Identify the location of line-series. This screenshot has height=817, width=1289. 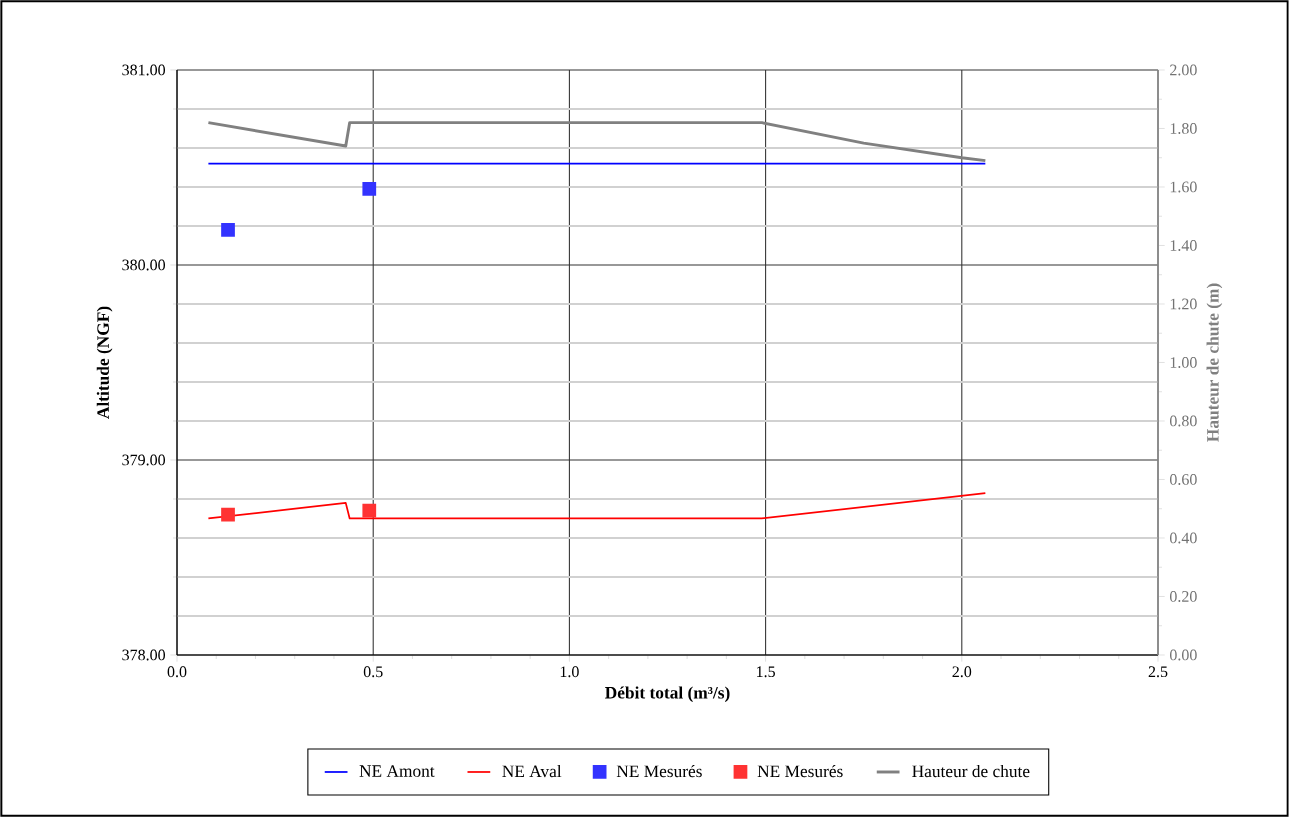
(596, 142).